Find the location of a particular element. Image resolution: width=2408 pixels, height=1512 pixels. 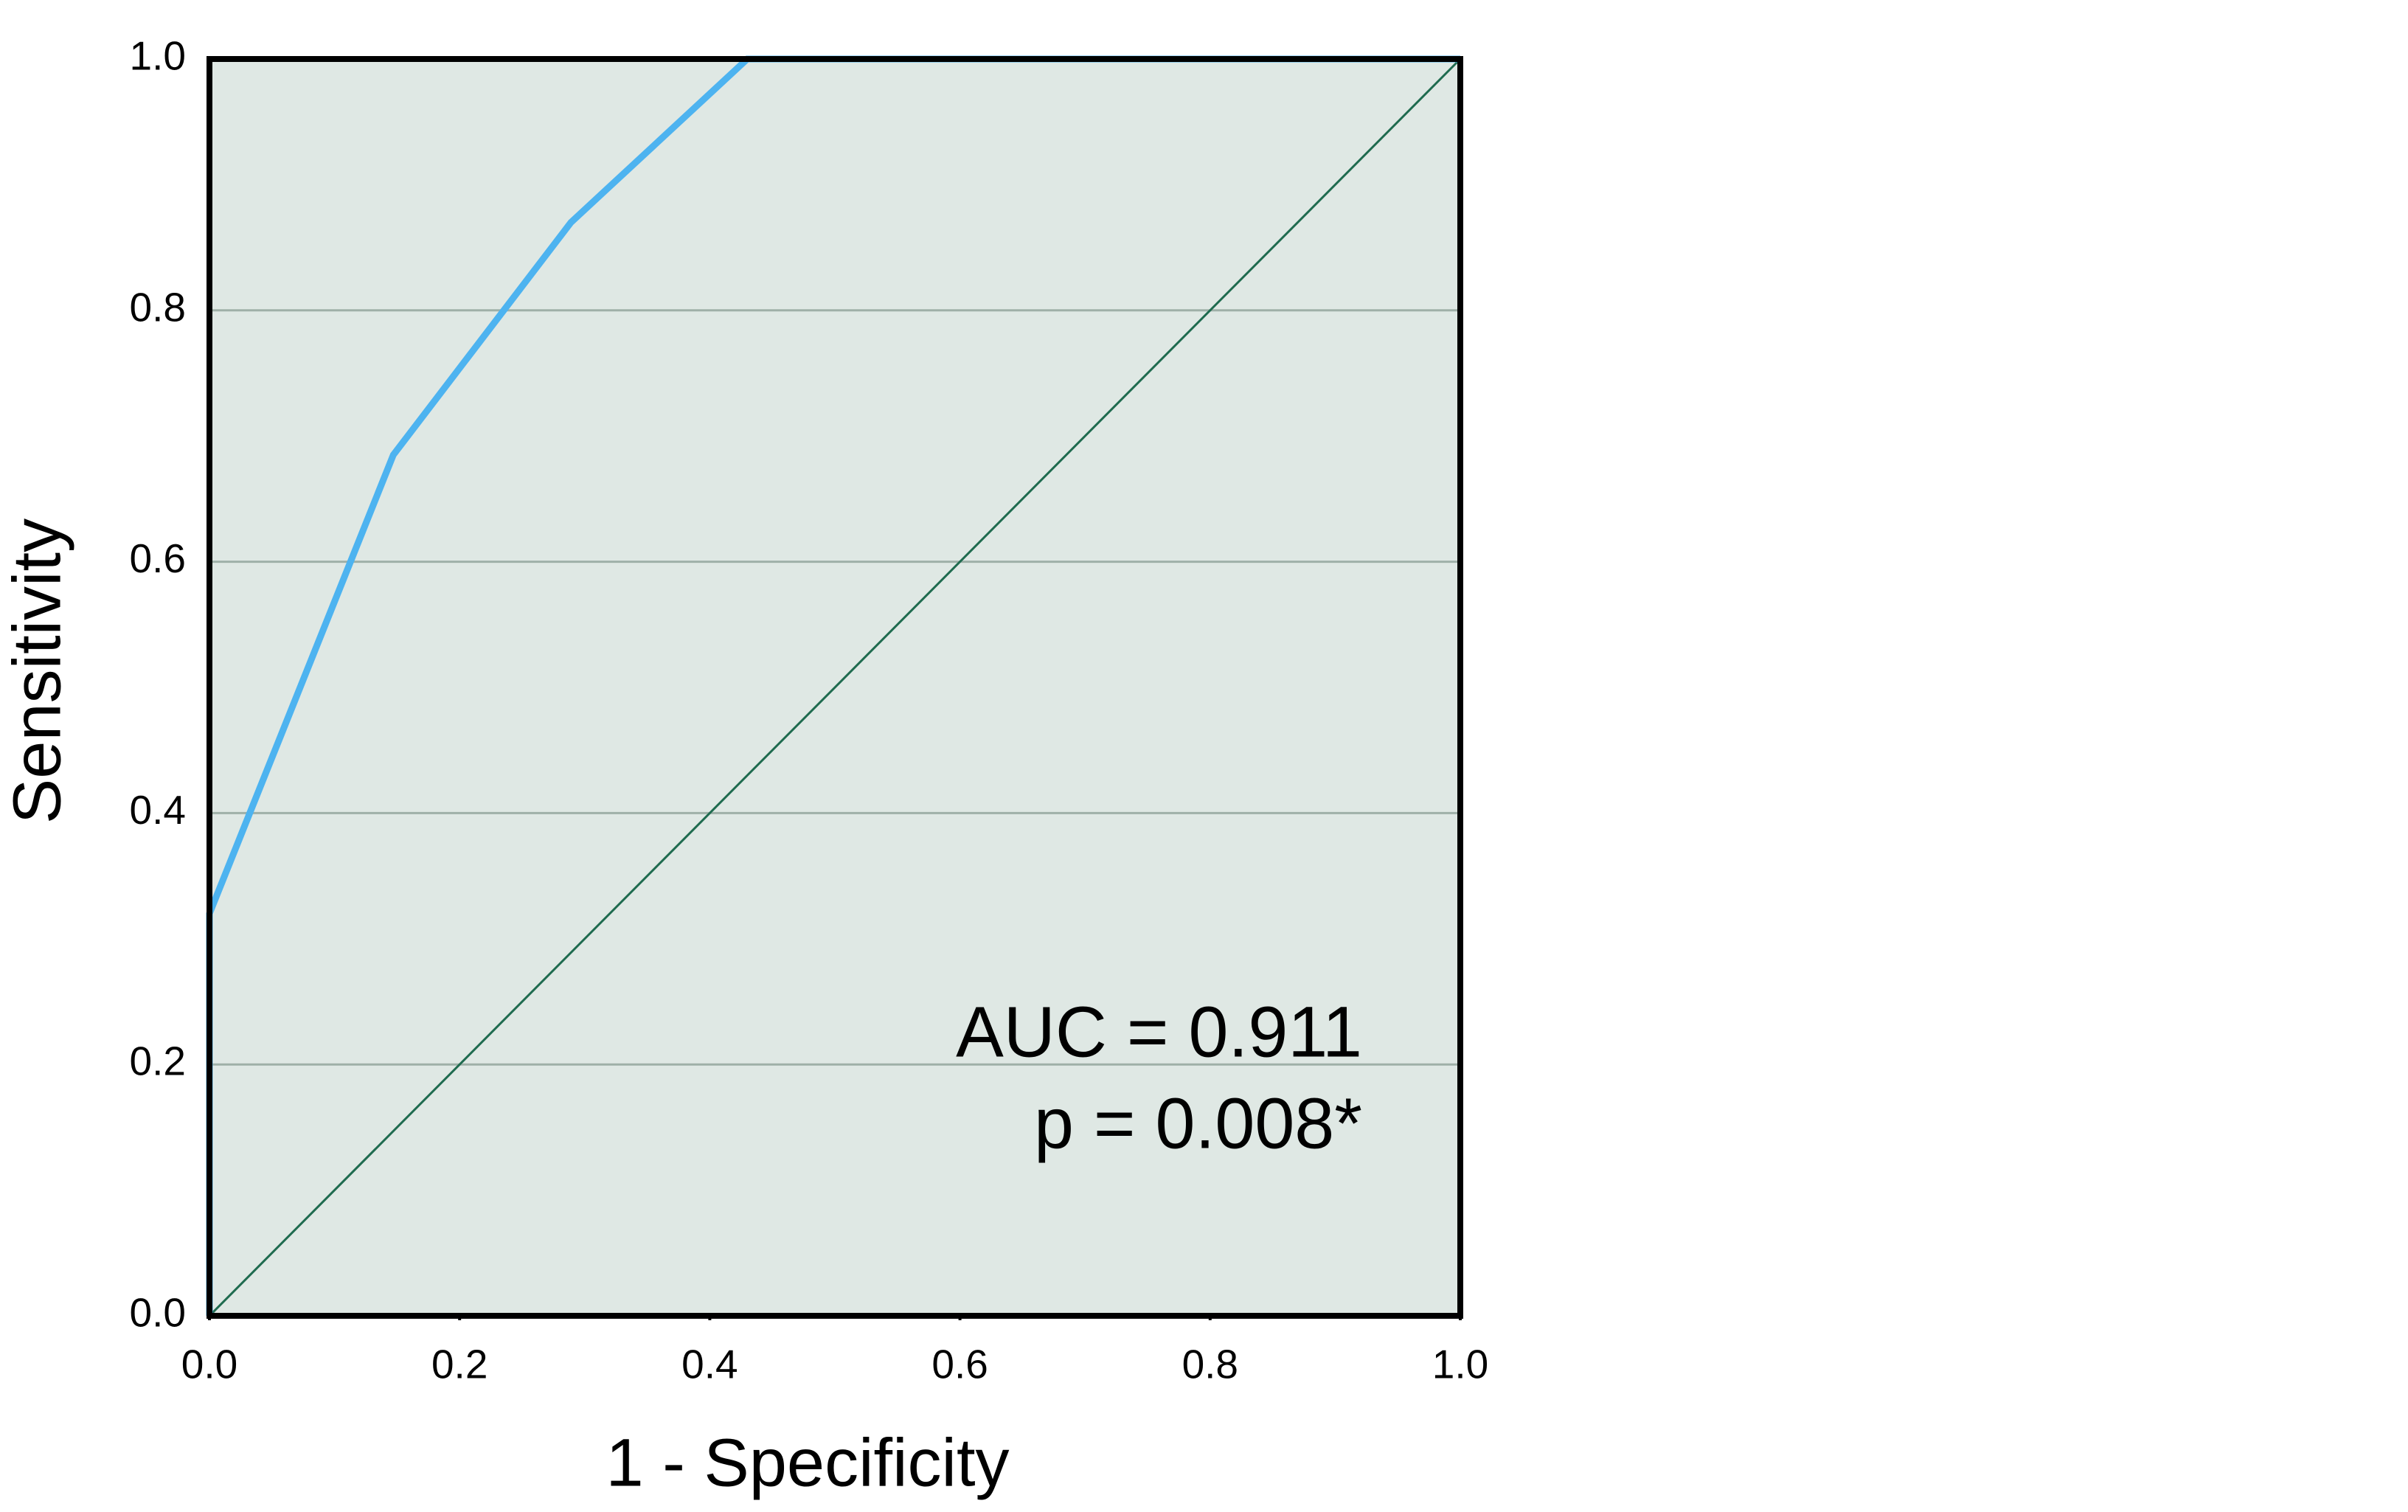

x-tick-label: 0.2 is located at coordinates (459, 1364).